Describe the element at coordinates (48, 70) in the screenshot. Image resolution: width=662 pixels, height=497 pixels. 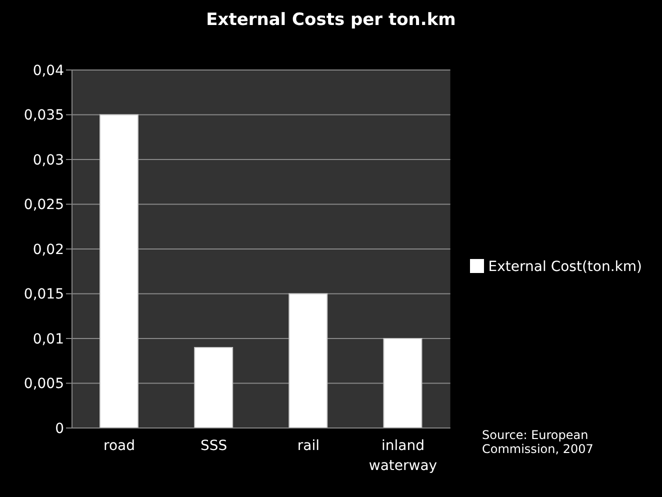
I see `y-tick-label: 0,04` at that location.